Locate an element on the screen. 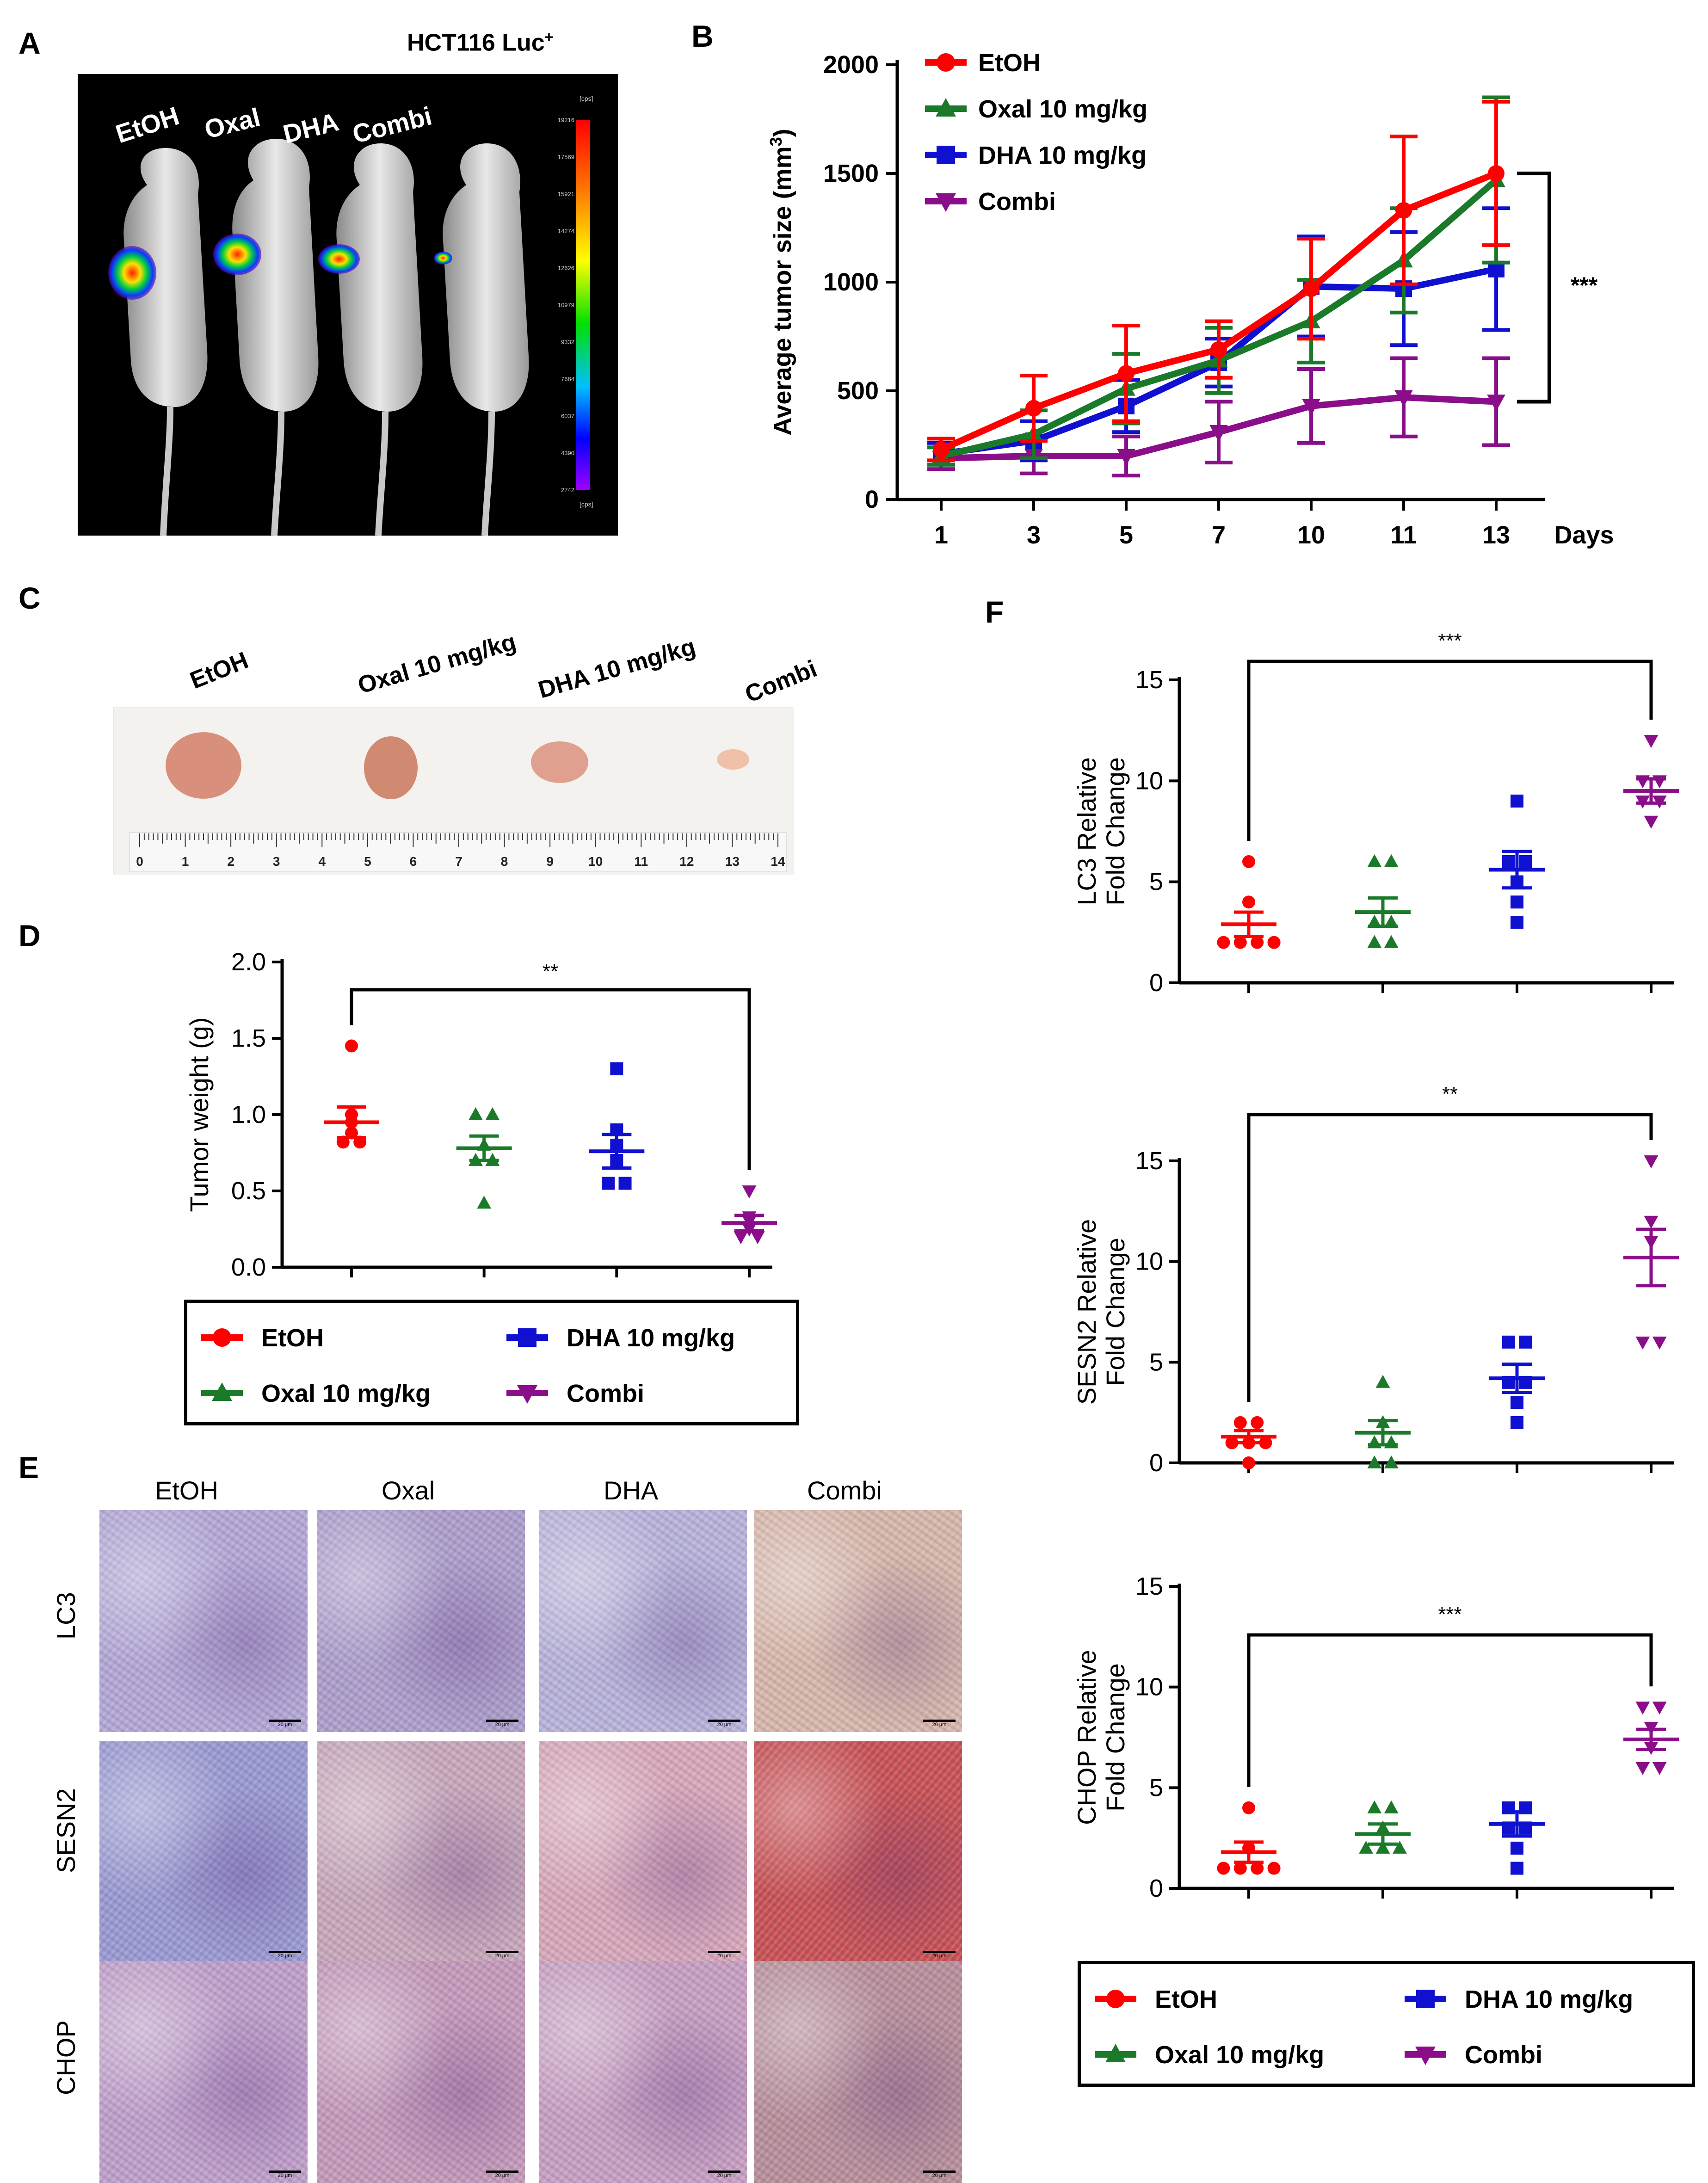 The width and height of the screenshot is (1708, 2183). legend-label: DHA 10 mg/kg is located at coordinates (651, 1338).